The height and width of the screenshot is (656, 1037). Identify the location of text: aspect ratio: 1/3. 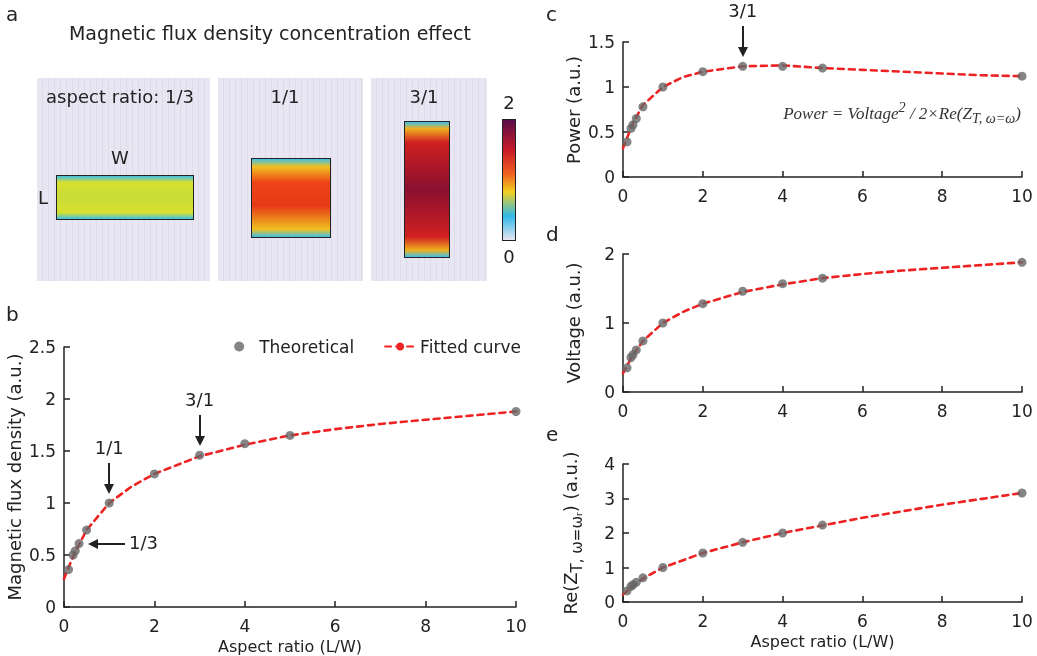
(120, 96).